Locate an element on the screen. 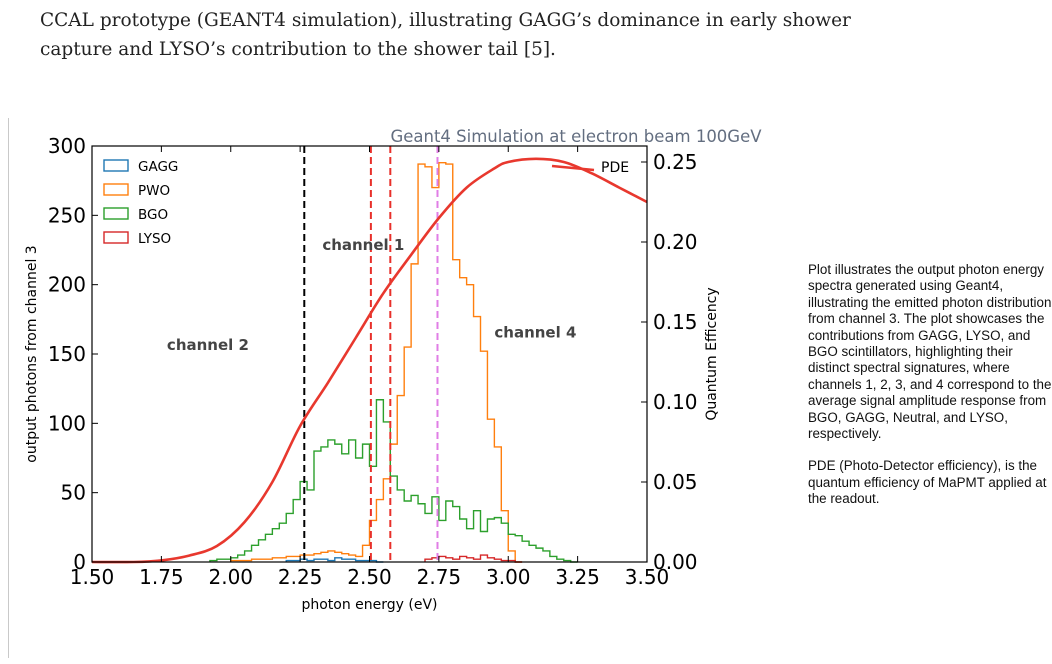 This screenshot has height=664, width=1052. x-tick-label: 2.25 is located at coordinates (300, 577).